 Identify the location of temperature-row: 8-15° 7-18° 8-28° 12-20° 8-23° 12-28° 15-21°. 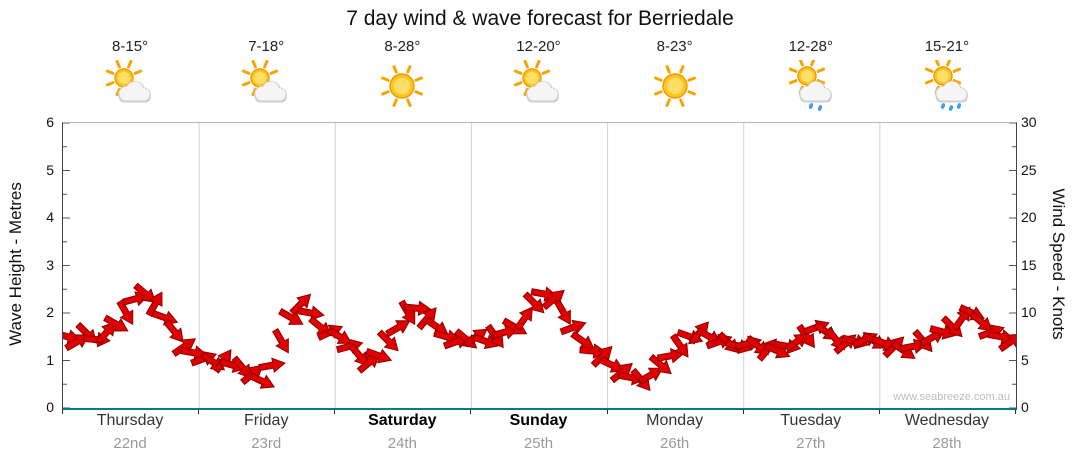
(540, 48).